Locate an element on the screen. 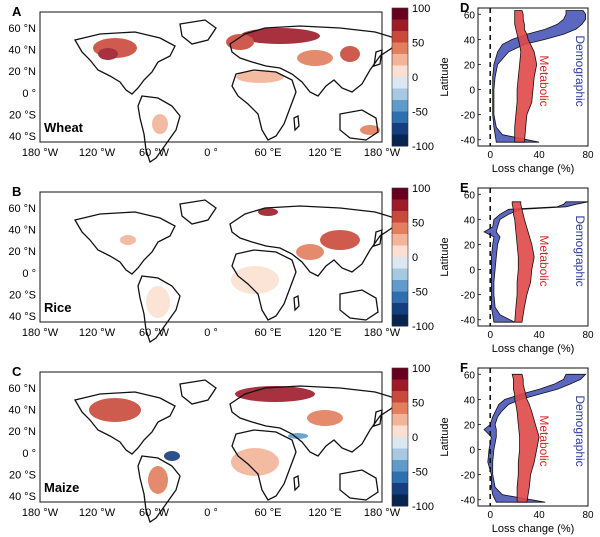  lon-tick-label: 120 °E is located at coordinates (324, 513).